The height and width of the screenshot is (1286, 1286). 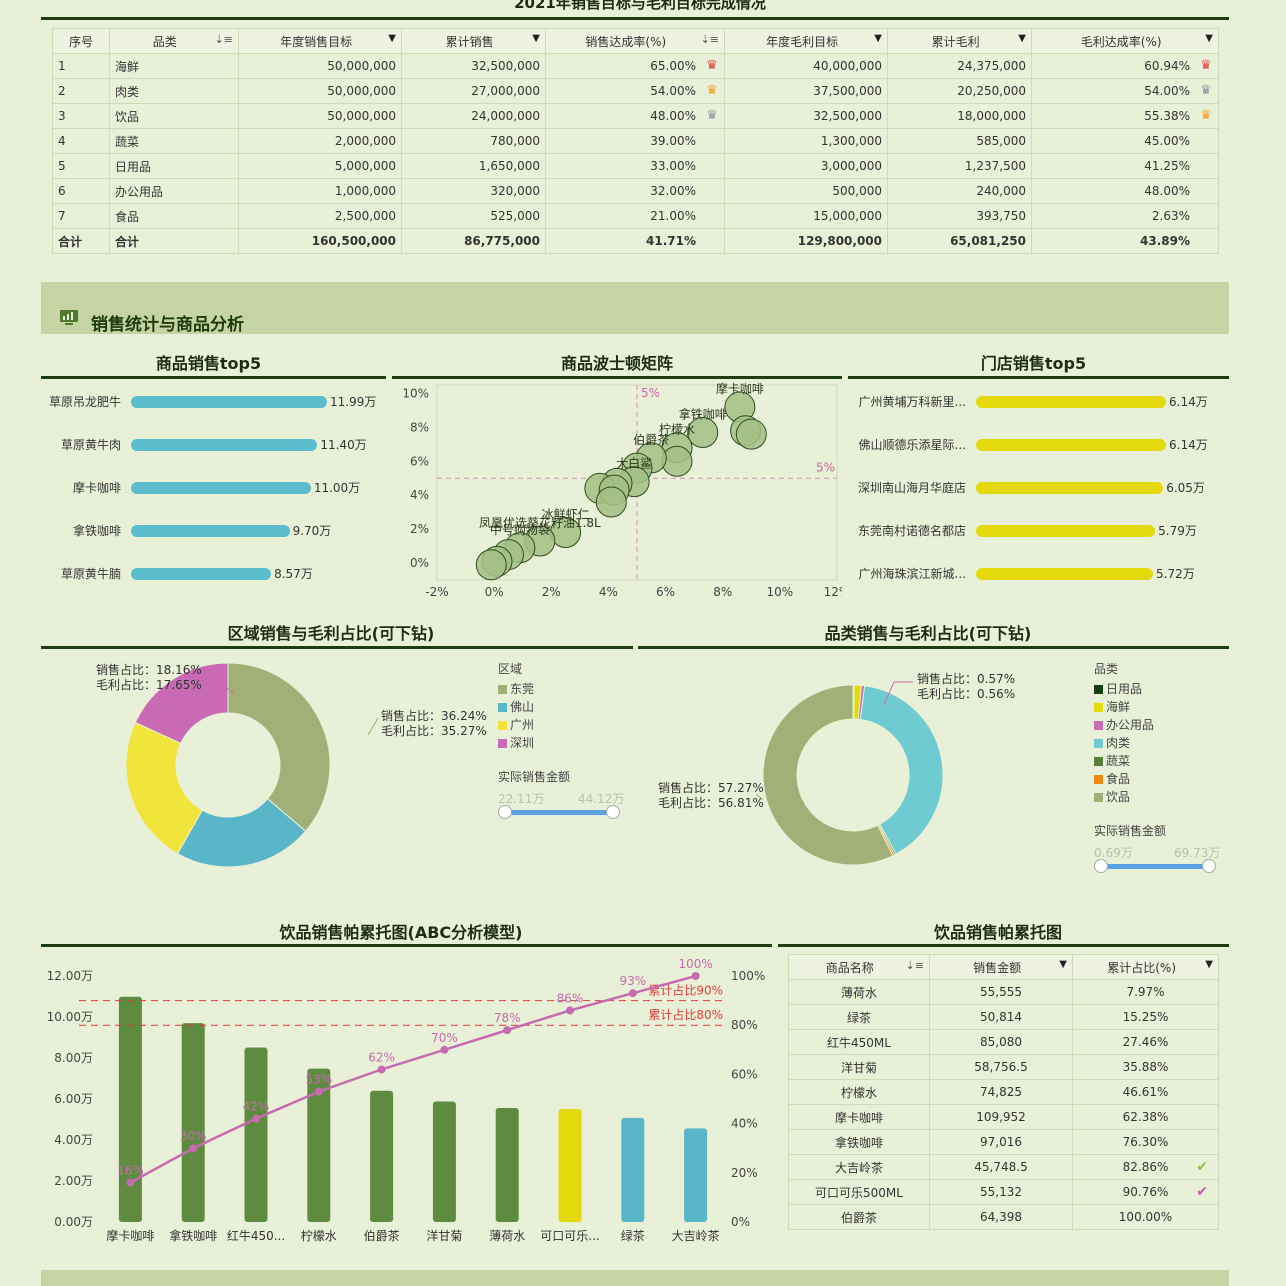 I want to click on legend-item: 食品, so click(x=1112, y=778).